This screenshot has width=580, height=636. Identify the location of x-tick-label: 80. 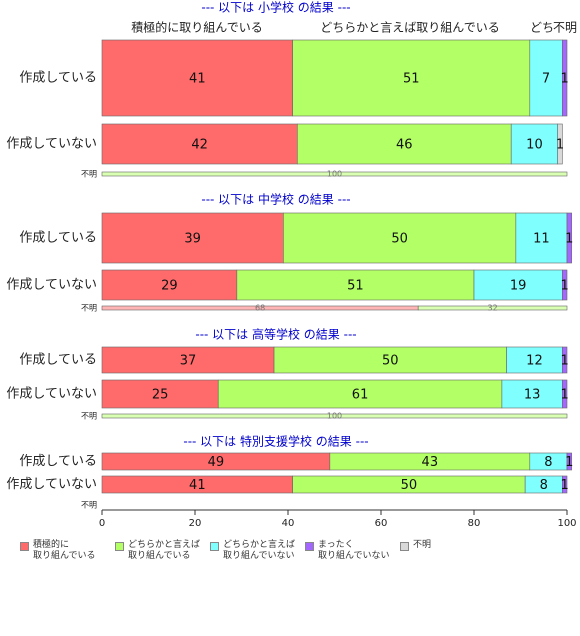
(474, 523).